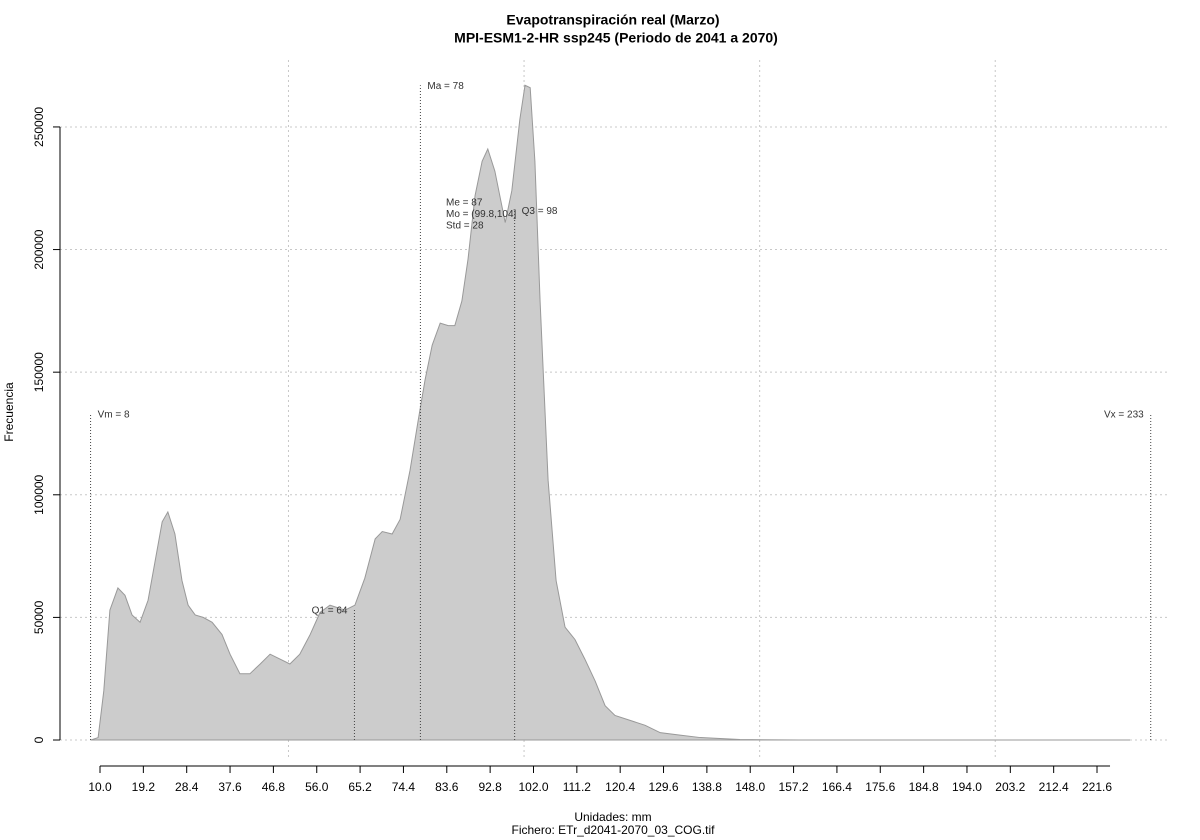 This screenshot has width=1200, height=840. What do you see at coordinates (317, 787) in the screenshot?
I see `x-tick-label: 56.0` at bounding box center [317, 787].